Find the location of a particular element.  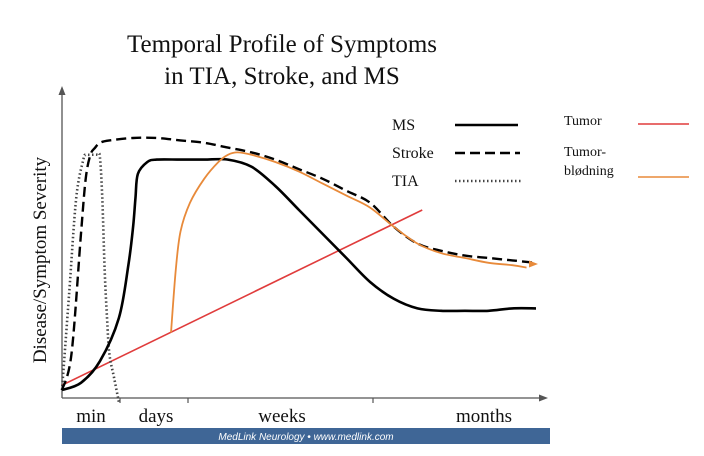

chart-title-line-1: Temporal Profile of Symptoms is located at coordinates (282, 44).